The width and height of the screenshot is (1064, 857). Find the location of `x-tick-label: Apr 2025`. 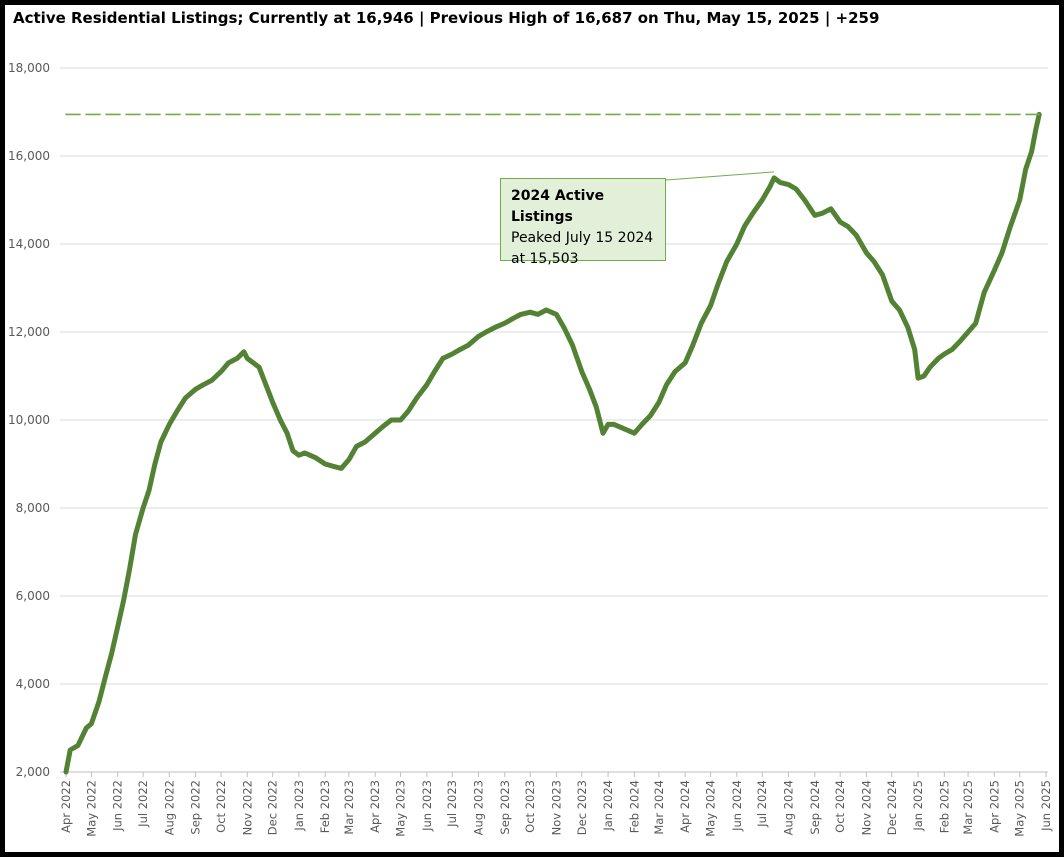

x-tick-label: Apr 2025 is located at coordinates (994, 806).